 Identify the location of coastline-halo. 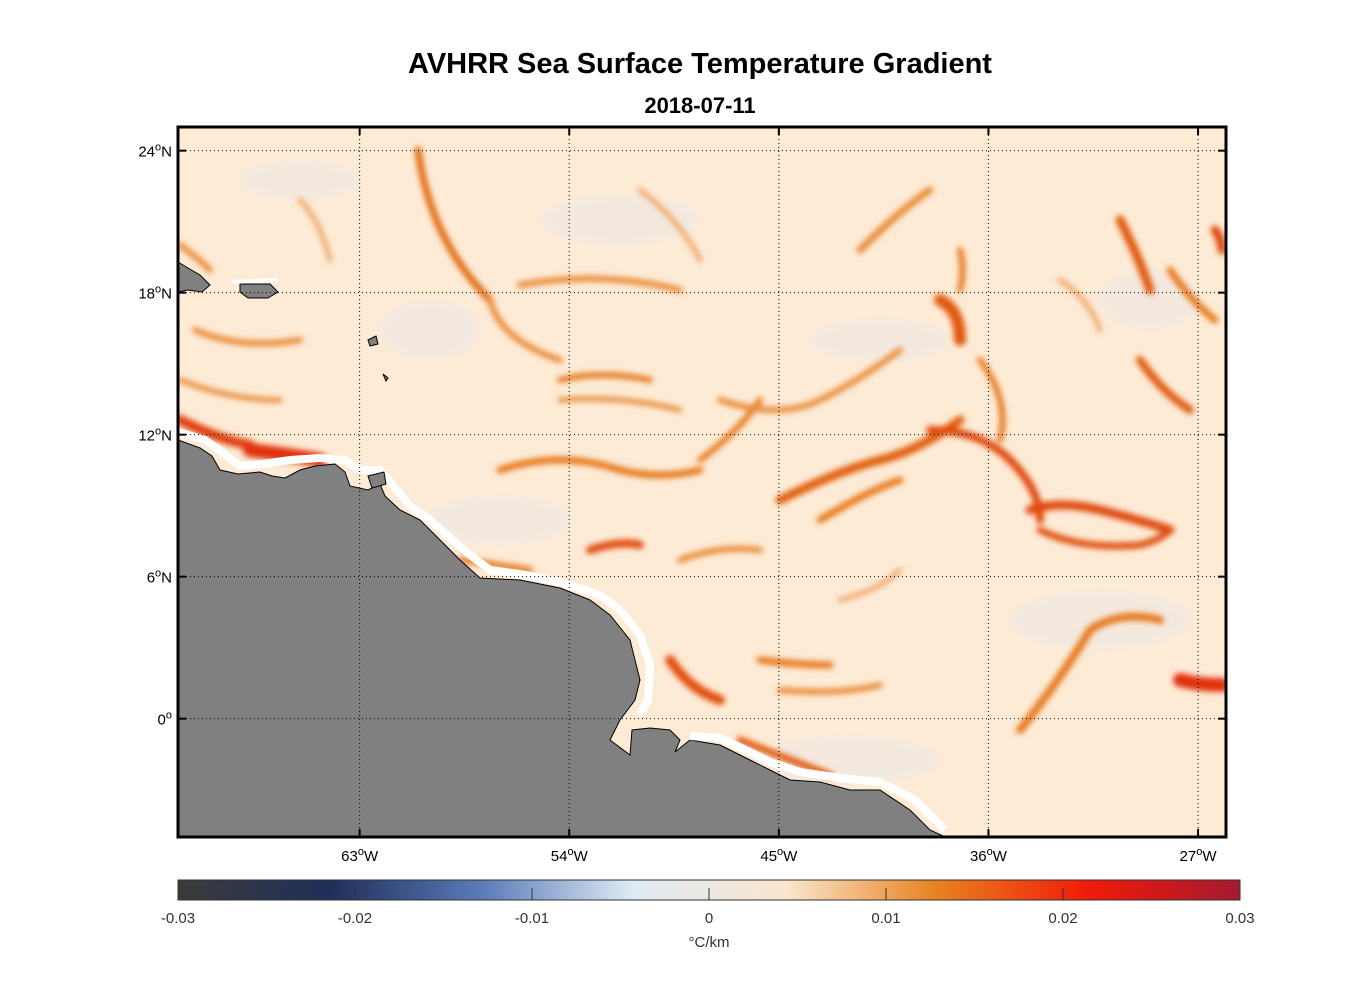
(416, 572).